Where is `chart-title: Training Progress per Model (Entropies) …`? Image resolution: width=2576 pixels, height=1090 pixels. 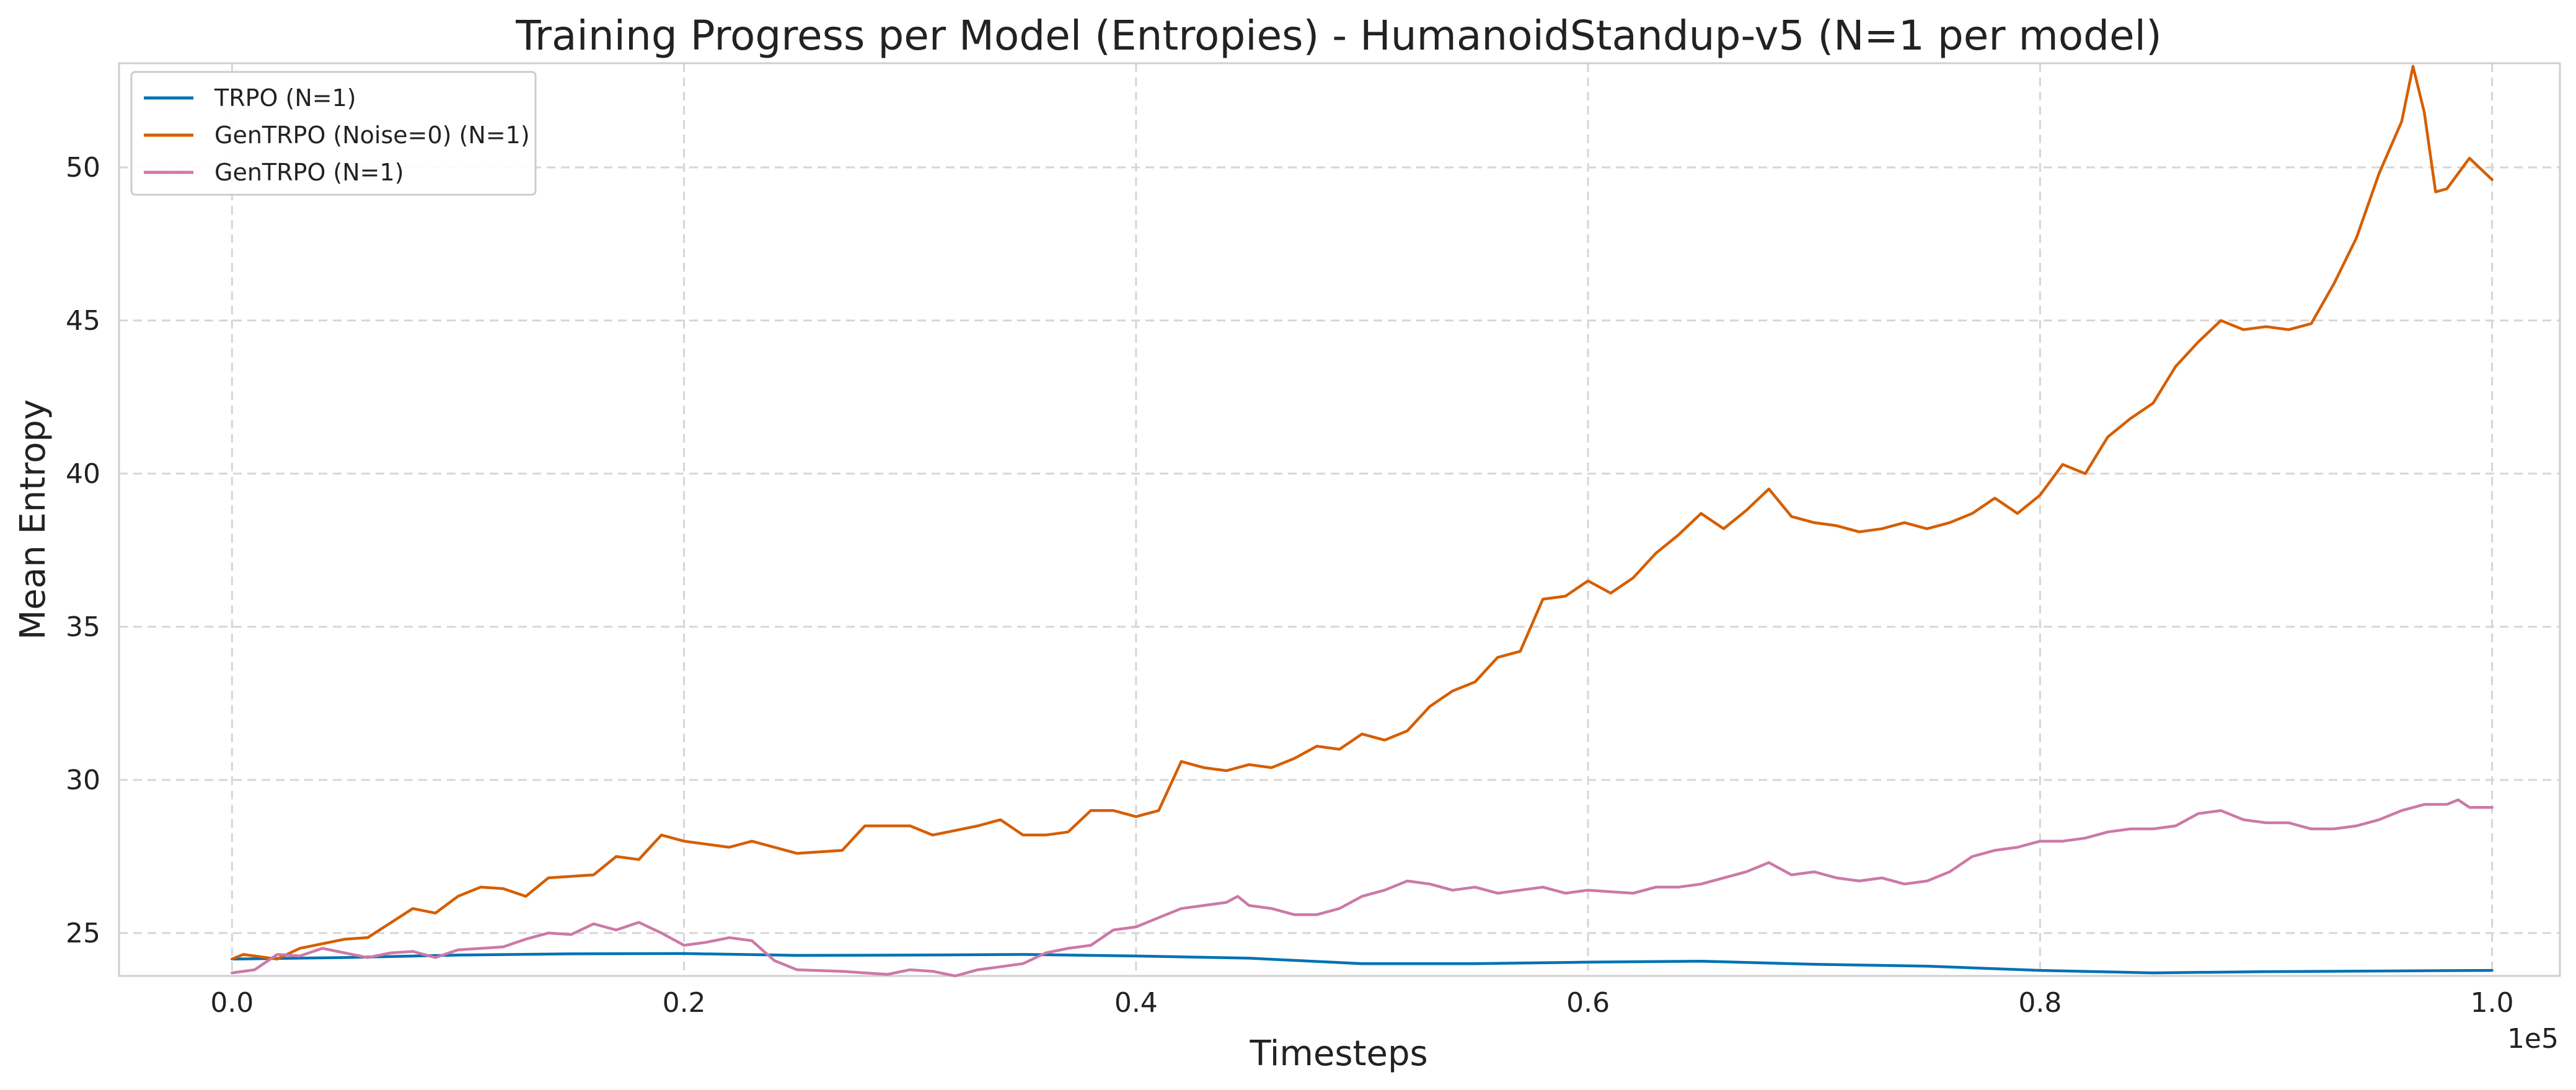
chart-title: Training Progress per Model (Entropies) … is located at coordinates (1338, 36).